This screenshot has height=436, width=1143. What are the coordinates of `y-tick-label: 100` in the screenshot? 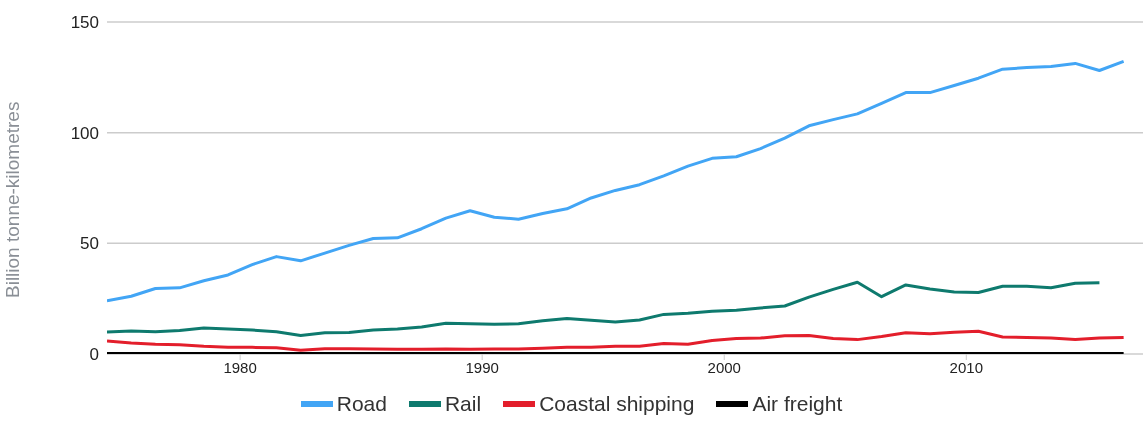 It's located at (84, 133).